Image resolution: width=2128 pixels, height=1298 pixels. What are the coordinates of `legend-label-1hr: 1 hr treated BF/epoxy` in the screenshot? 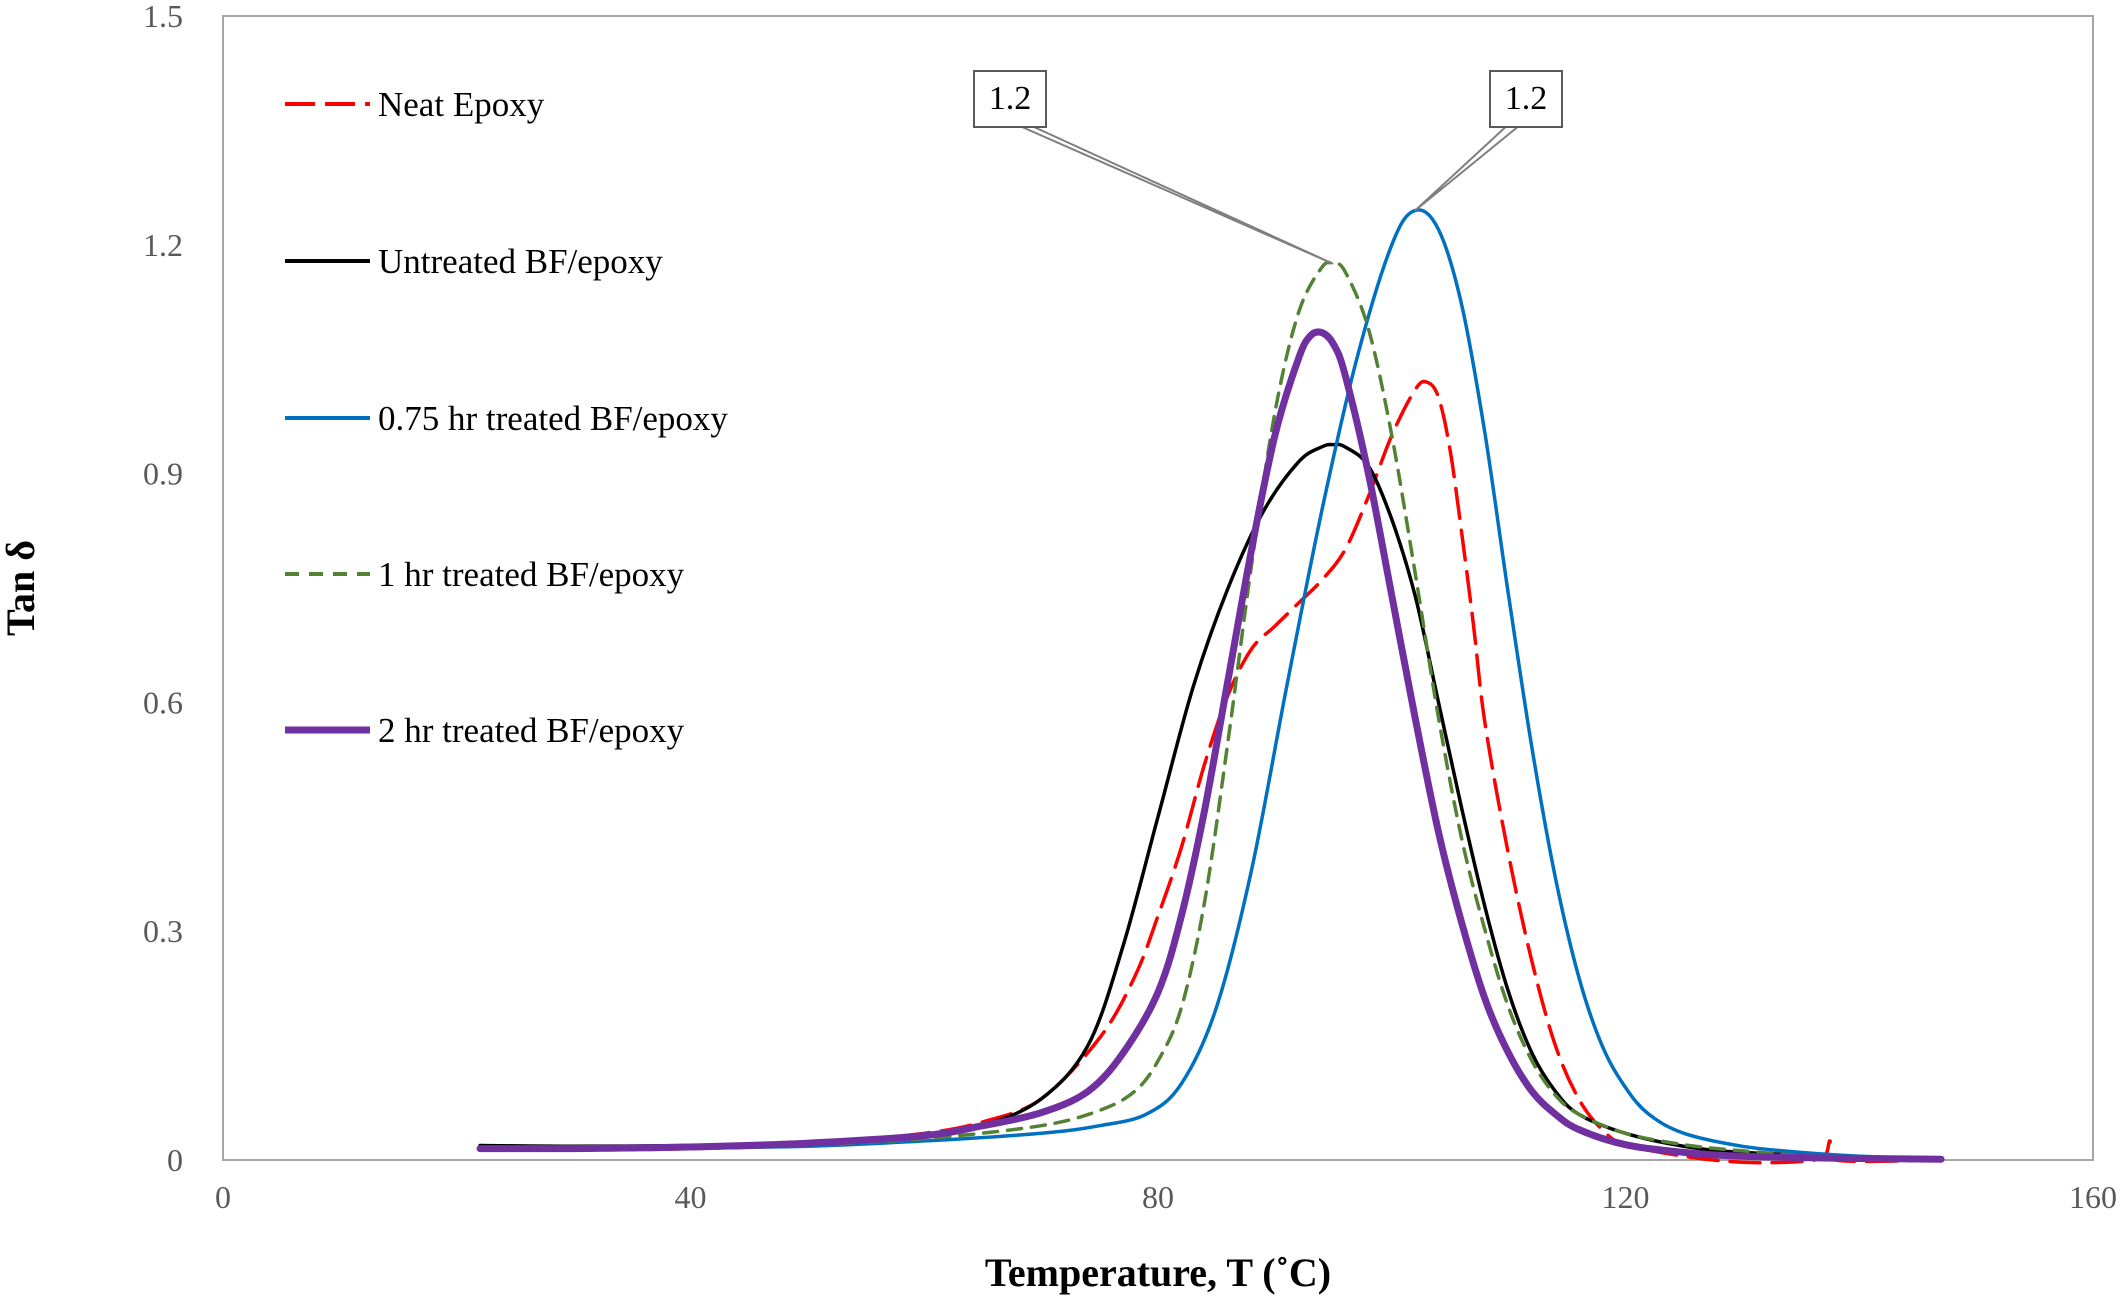 It's located at (531, 574).